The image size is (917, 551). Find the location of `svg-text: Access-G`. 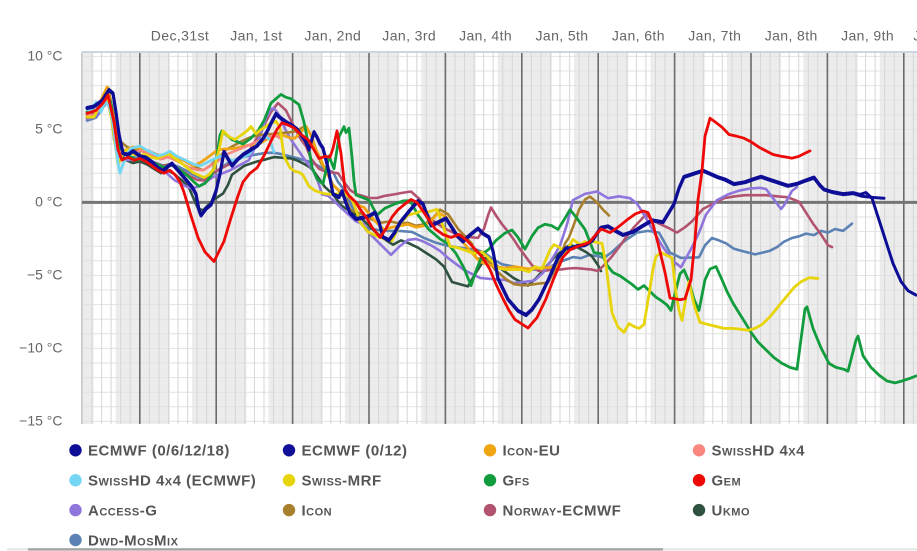

svg-text: Access-G is located at coordinates (122, 511).